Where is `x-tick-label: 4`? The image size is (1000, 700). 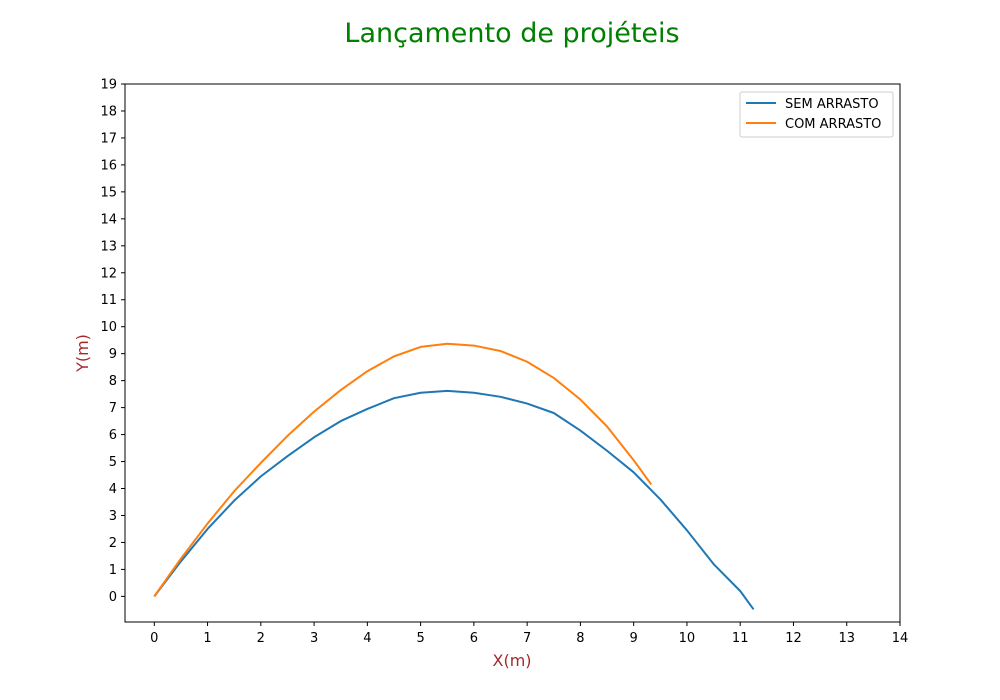
x-tick-label: 4 is located at coordinates (367, 638).